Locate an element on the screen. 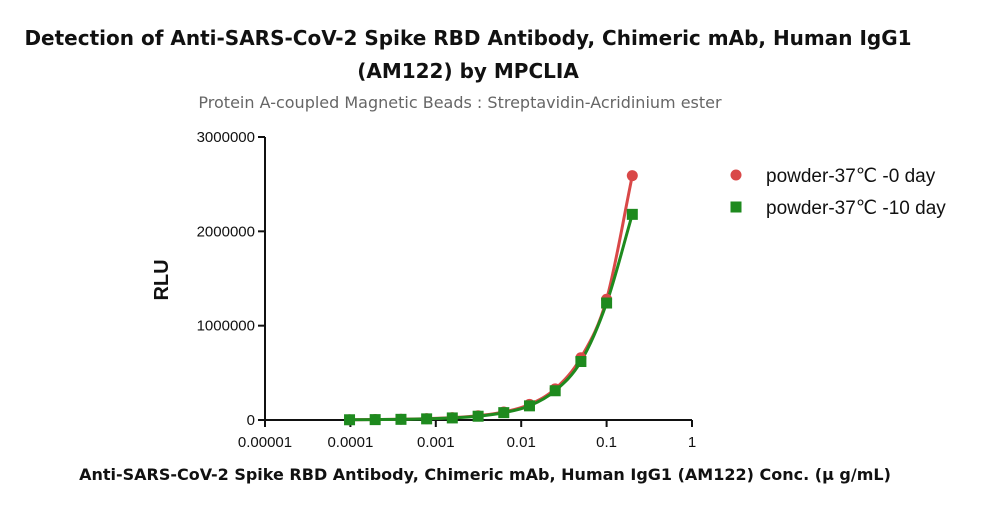  legend-label-series-1: powder-37℃ -10 day is located at coordinates (856, 208).